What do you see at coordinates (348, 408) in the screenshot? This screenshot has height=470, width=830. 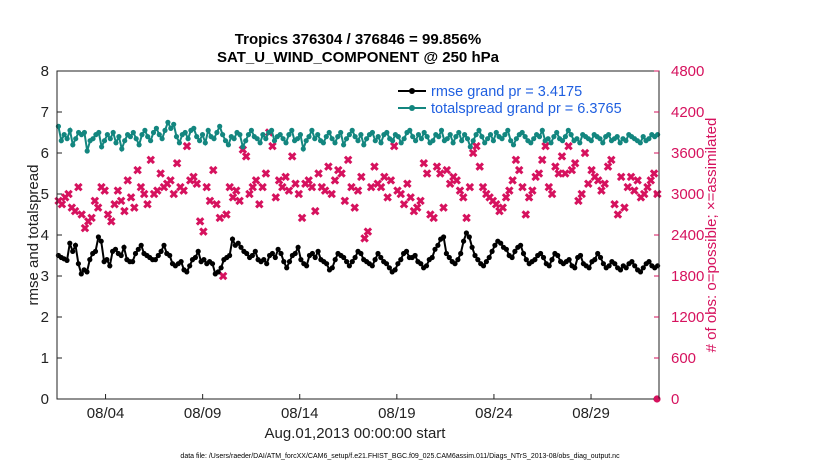 I see `x-axis: 08/04 08/09 08/14 08/19 08/24 08/29` at bounding box center [348, 408].